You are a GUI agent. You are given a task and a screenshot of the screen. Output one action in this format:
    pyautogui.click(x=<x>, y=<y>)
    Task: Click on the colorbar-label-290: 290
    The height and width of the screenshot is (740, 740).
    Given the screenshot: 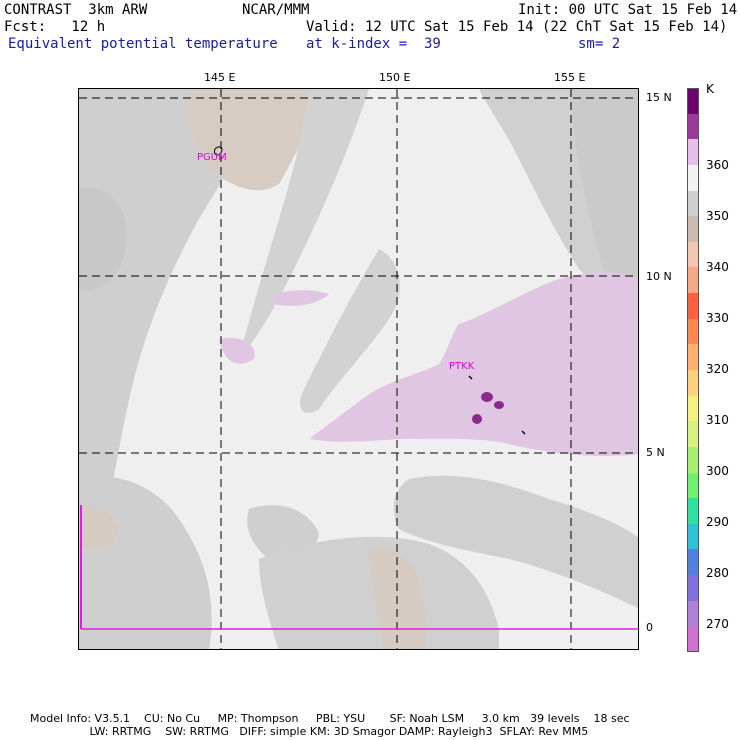 What is the action you would take?
    pyautogui.click(x=717, y=522)
    